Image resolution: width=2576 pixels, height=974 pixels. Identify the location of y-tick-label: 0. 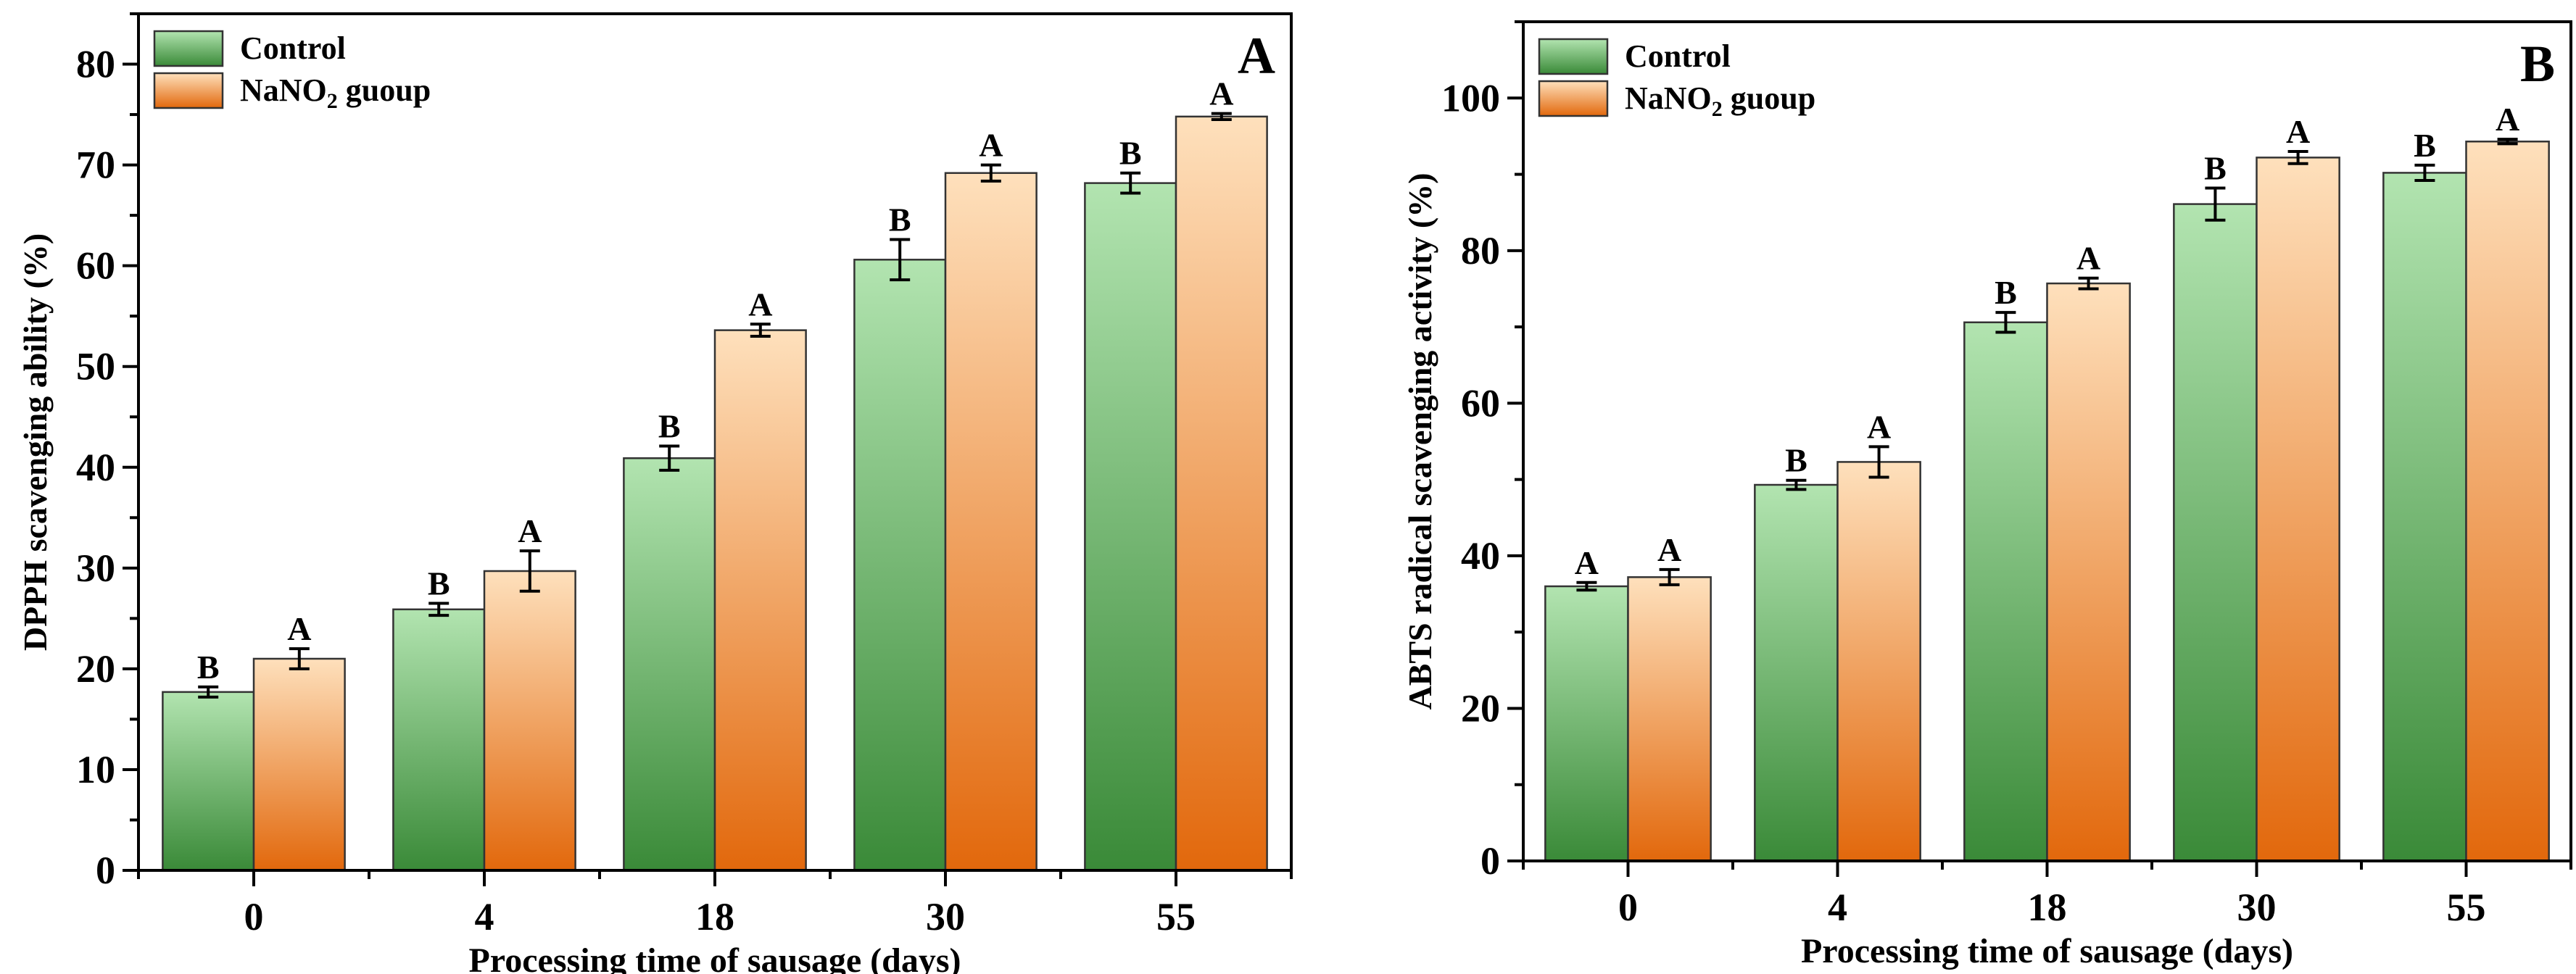
(105, 870).